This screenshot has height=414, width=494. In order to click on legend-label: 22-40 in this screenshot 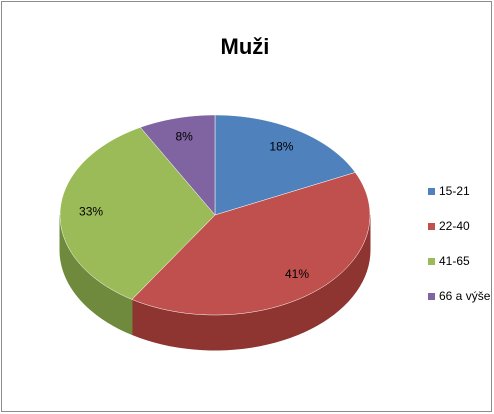, I will do `click(454, 226)`.